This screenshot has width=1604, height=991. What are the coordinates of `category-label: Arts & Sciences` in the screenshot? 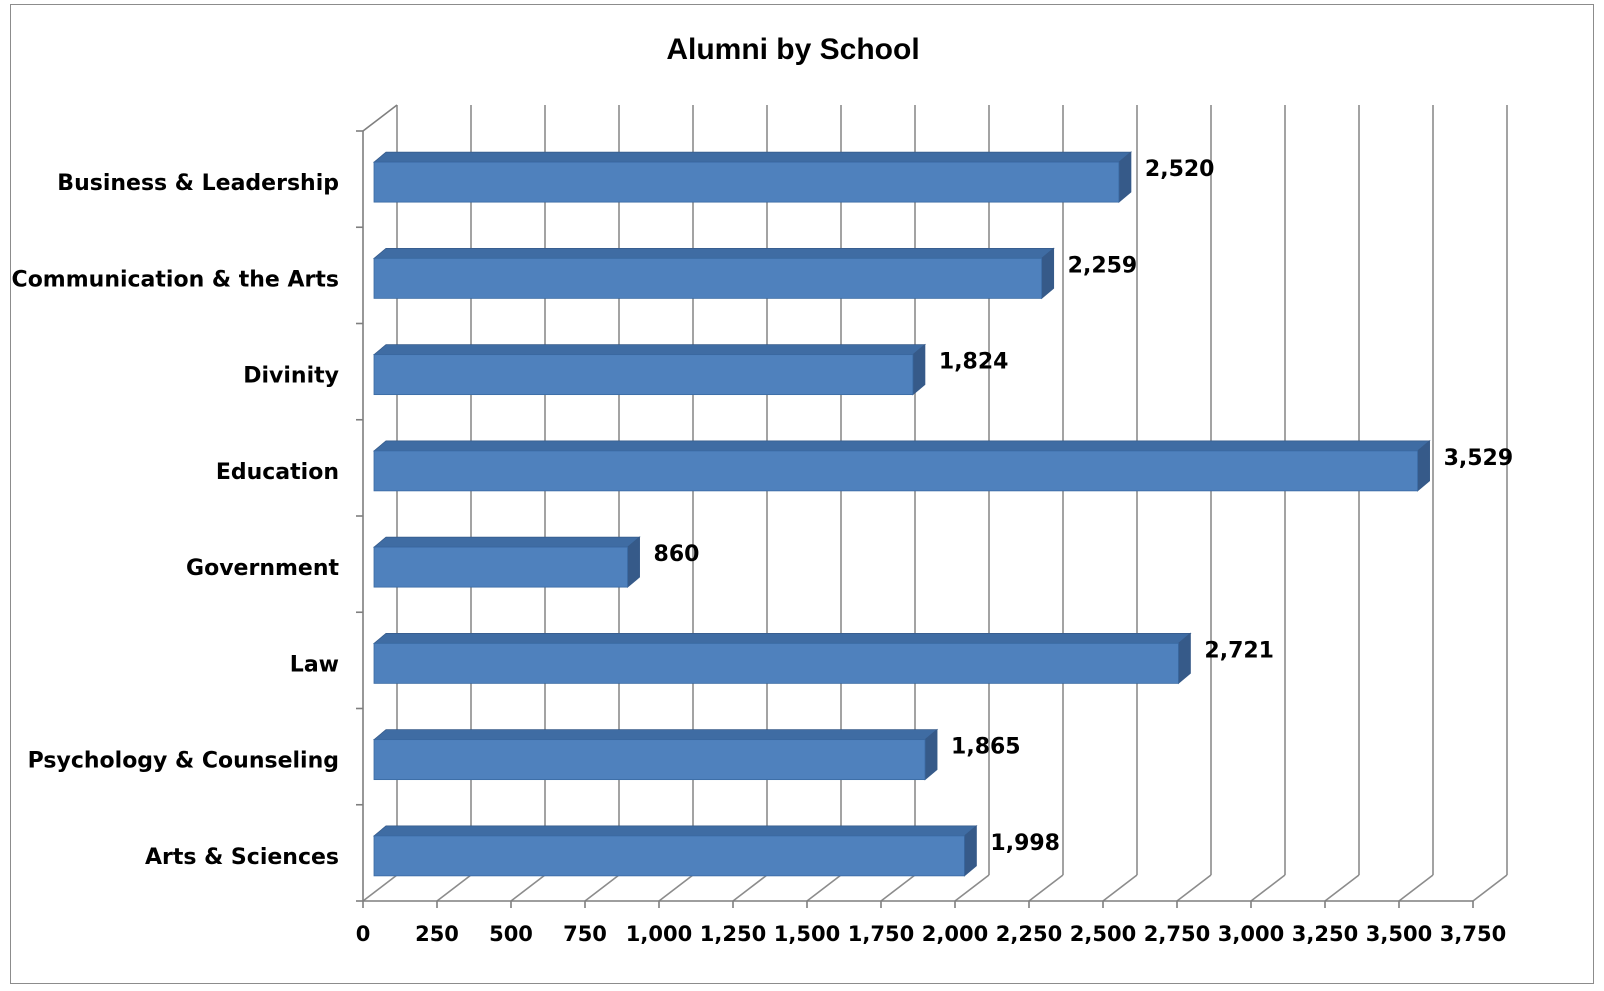 It's located at (242, 857).